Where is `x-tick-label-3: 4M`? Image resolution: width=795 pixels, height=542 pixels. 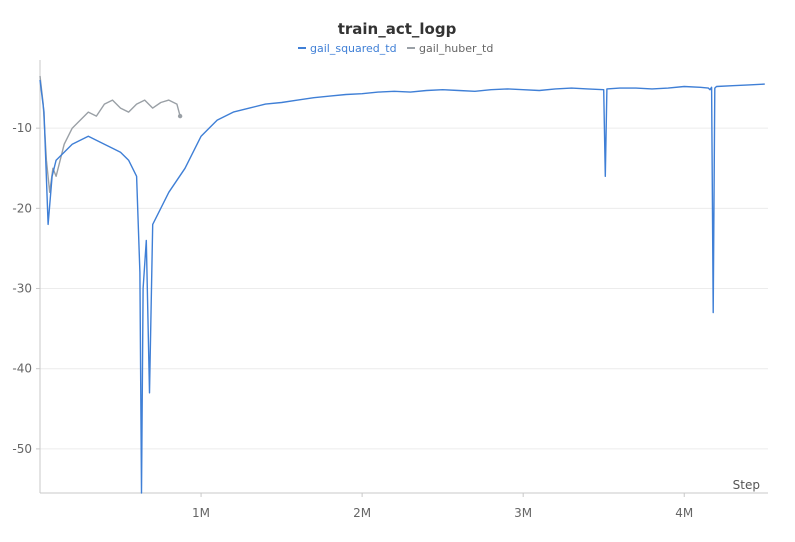
x-tick-label-3: 4M is located at coordinates (684, 513).